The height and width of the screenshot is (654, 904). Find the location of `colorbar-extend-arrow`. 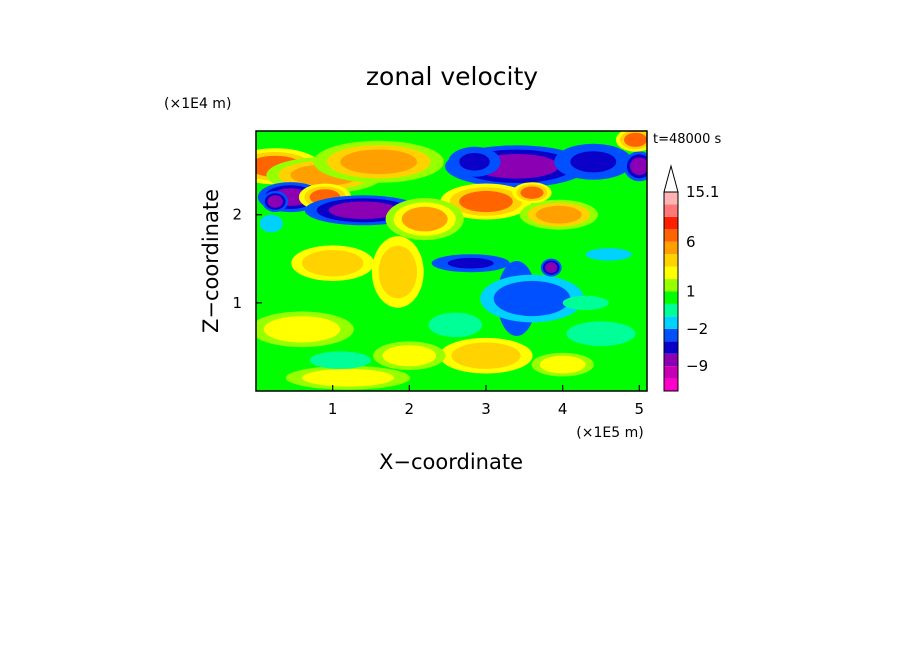

colorbar-extend-arrow is located at coordinates (671, 178).